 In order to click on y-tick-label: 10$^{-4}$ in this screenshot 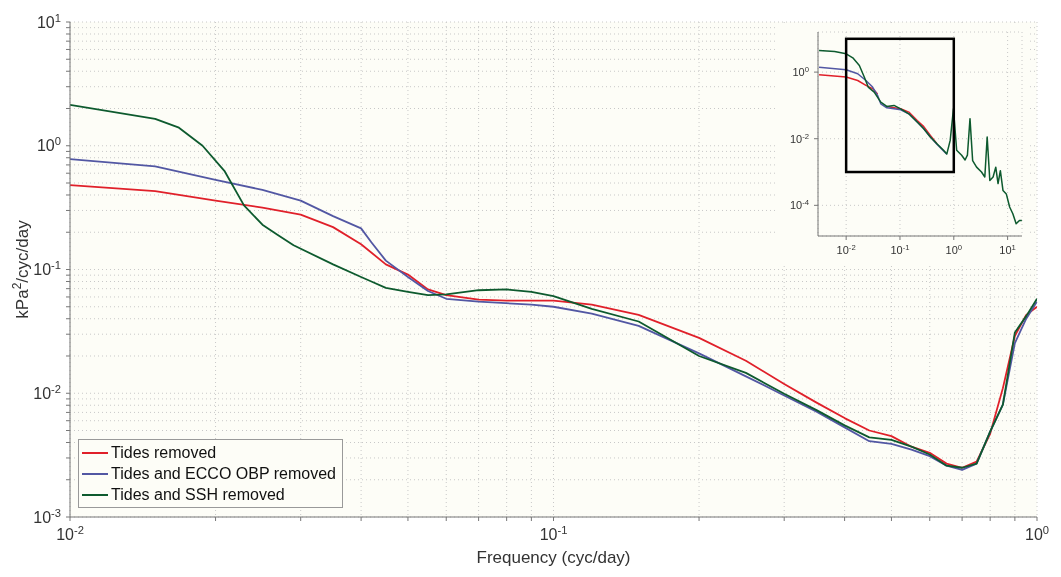, I will do `click(799, 204)`.